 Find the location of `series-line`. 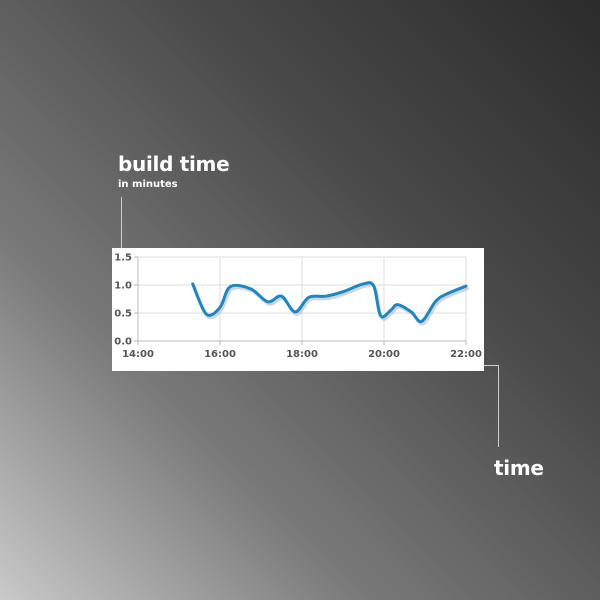

series-line is located at coordinates (329, 302).